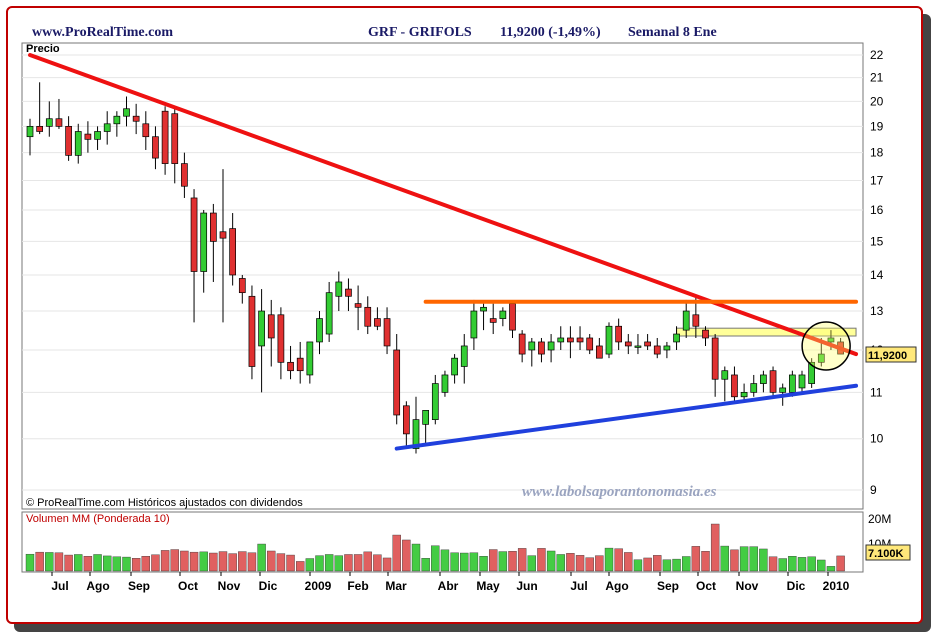 This screenshot has width=940, height=640. What do you see at coordinates (877, 210) in the screenshot?
I see `y-tick-label: 16` at bounding box center [877, 210].